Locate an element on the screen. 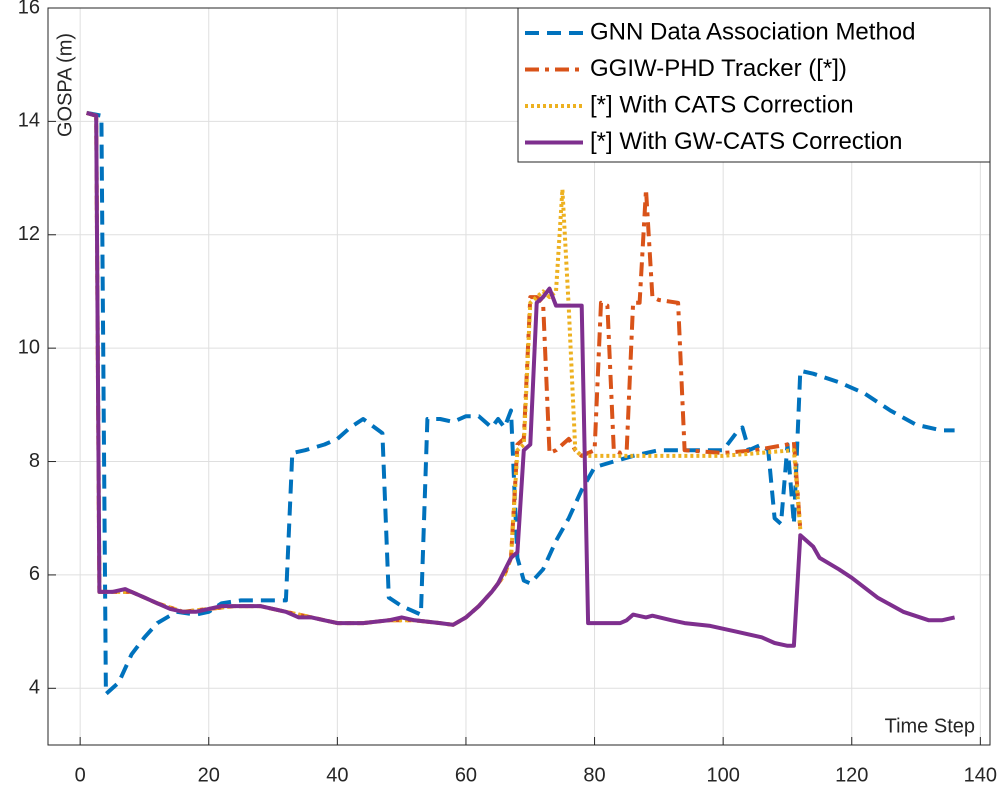 The width and height of the screenshot is (1002, 795). y-tick-label: 16 is located at coordinates (29, 9).